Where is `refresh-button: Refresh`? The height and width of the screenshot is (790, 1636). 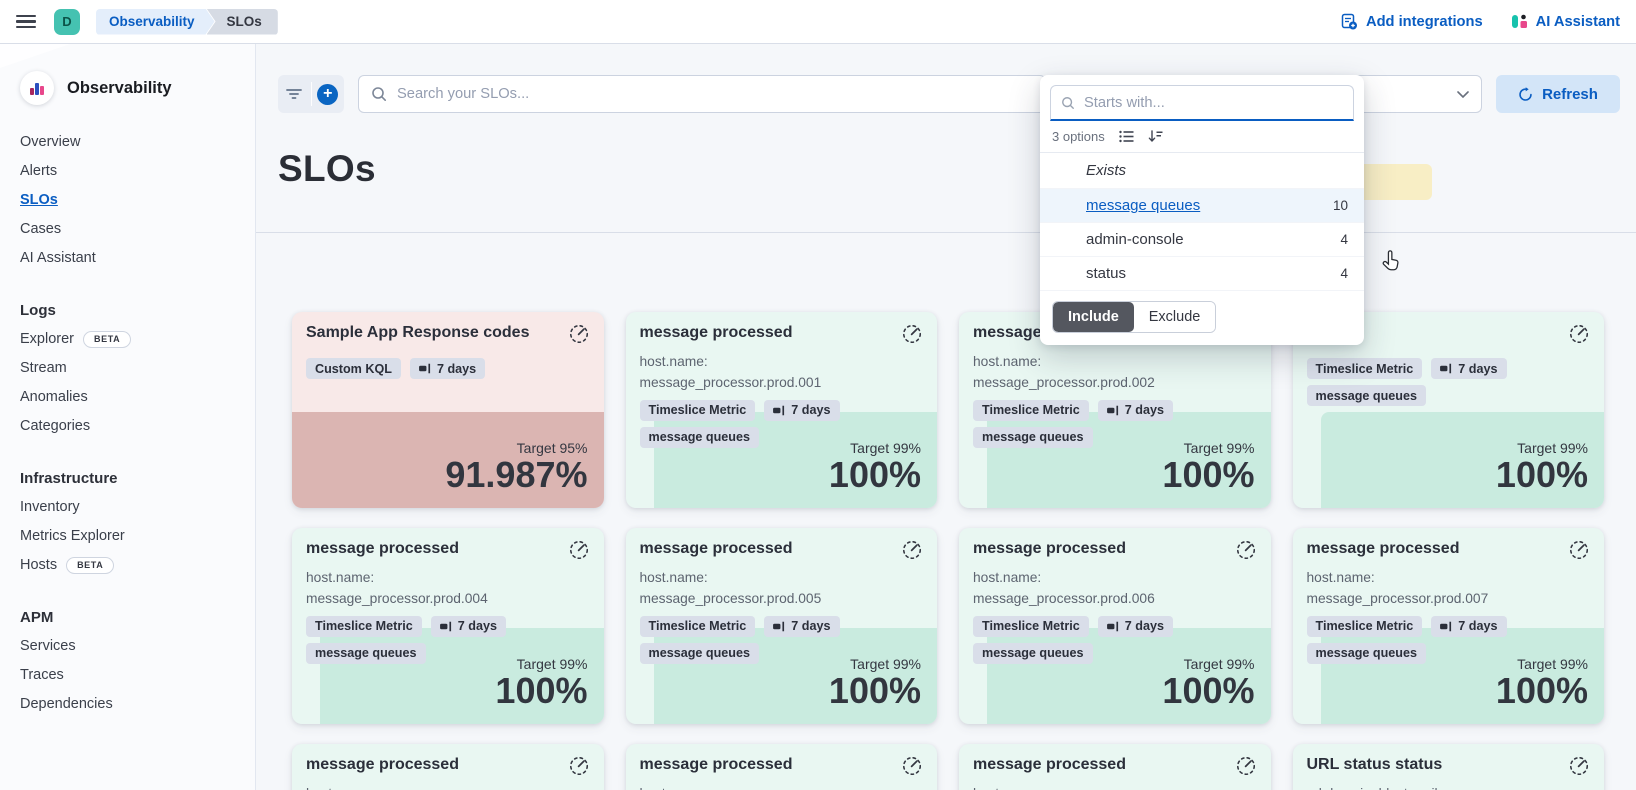
refresh-button: Refresh is located at coordinates (1558, 94).